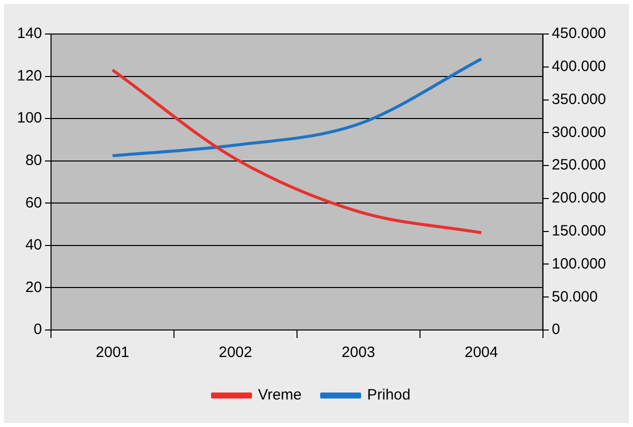 The image size is (633, 427). What do you see at coordinates (481, 353) in the screenshot?
I see `x-tick-label: 2004` at bounding box center [481, 353].